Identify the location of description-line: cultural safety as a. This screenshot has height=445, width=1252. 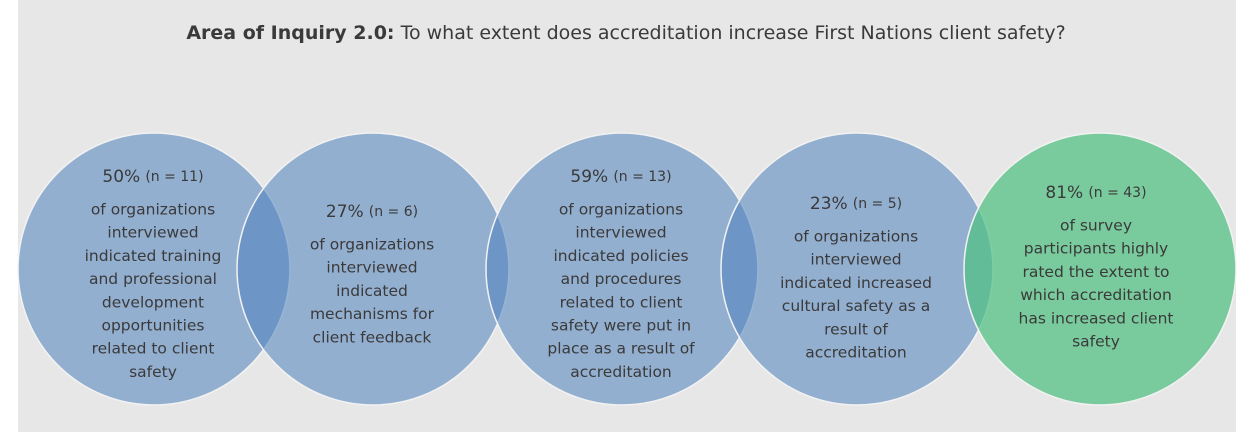
(856, 306).